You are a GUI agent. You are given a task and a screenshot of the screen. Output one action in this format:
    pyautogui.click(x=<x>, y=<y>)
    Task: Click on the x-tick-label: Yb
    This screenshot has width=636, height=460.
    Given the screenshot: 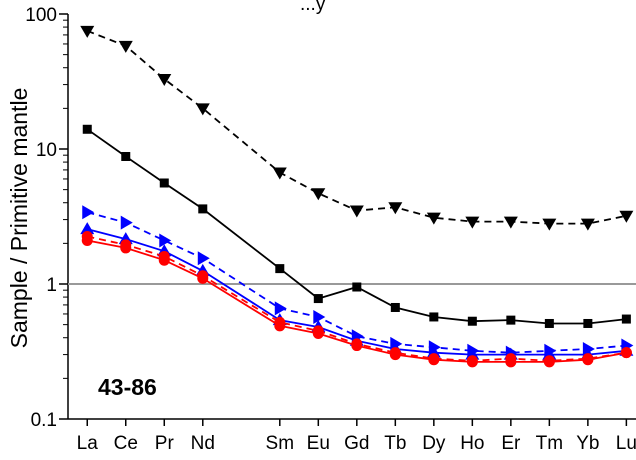 What is the action you would take?
    pyautogui.click(x=587, y=443)
    